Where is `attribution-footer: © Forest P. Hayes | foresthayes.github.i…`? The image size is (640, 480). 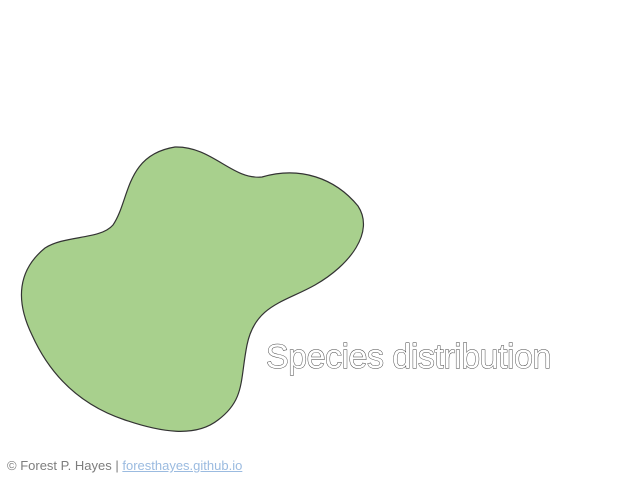
attribution-footer: © Forest P. Hayes | foresthayes.github.i… is located at coordinates (124, 465).